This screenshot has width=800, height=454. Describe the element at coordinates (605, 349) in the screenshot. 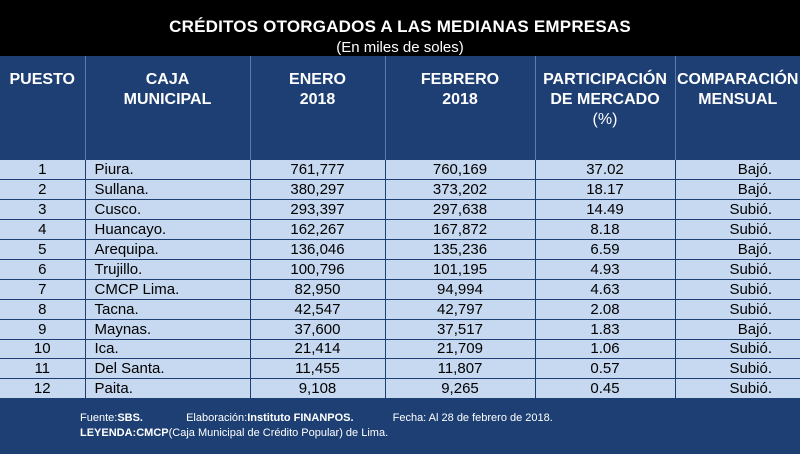

I see `cell-participacion: 1.06` at that location.